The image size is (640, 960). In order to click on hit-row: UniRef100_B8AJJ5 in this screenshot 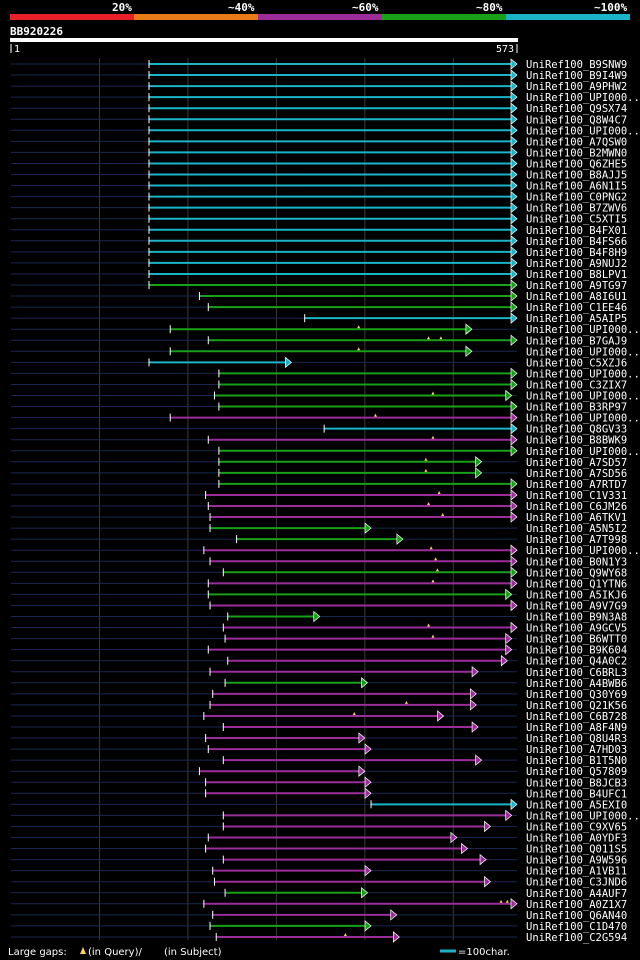, I will do `click(319, 175)`.